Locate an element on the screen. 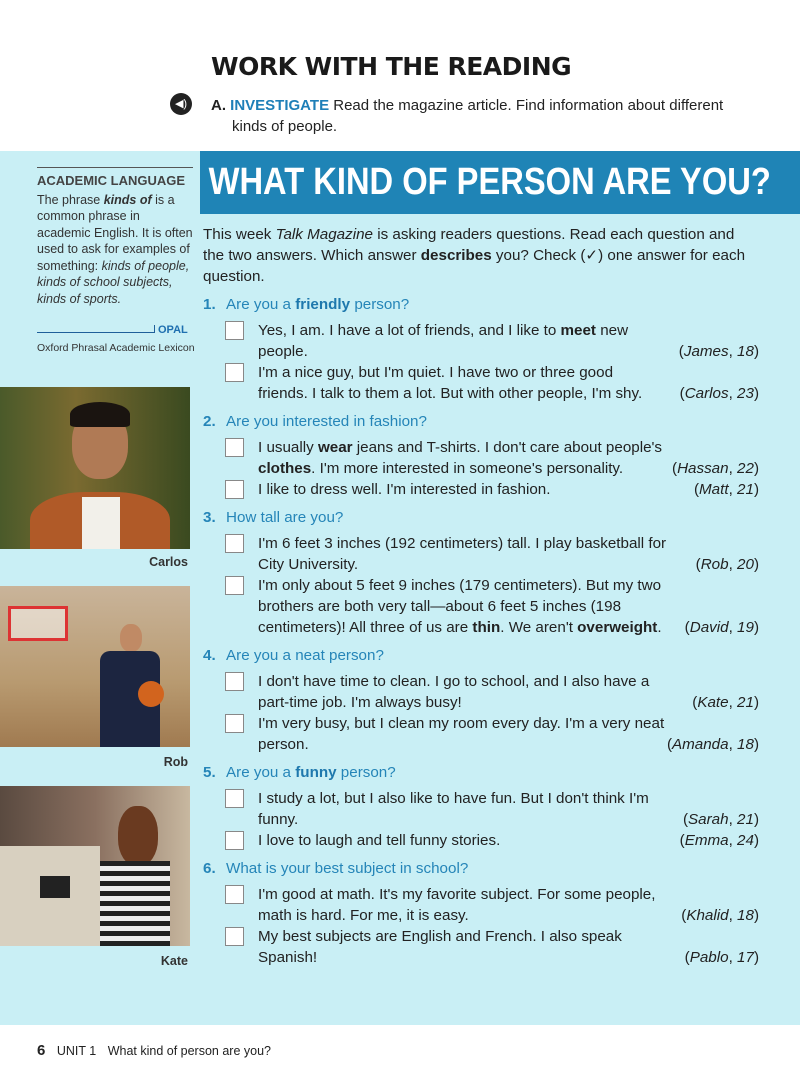  opal-tag: OPAL is located at coordinates (173, 330).